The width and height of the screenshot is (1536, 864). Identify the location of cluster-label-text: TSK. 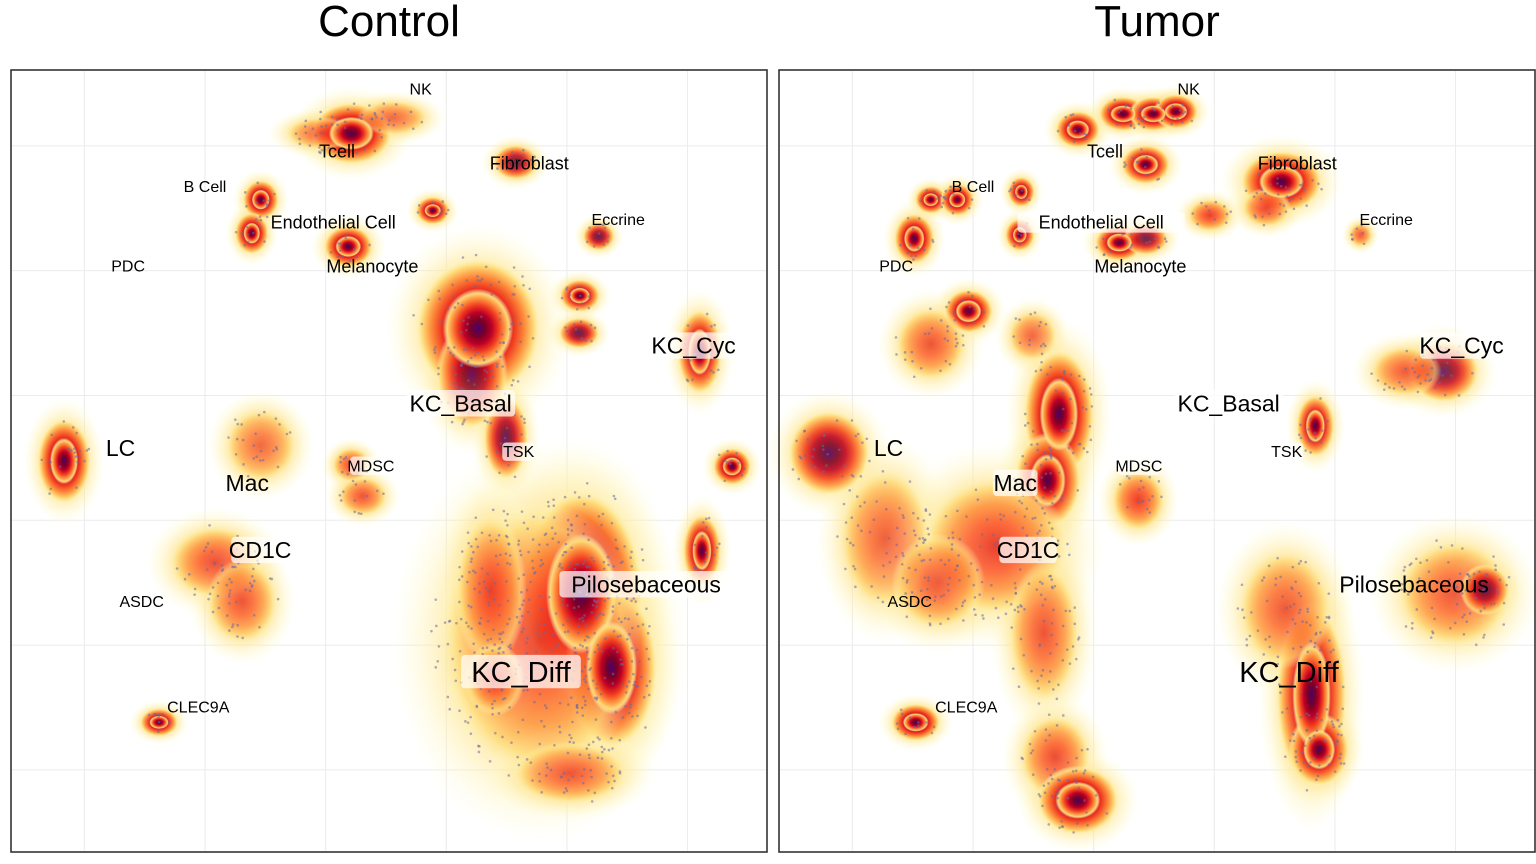
(1286, 452).